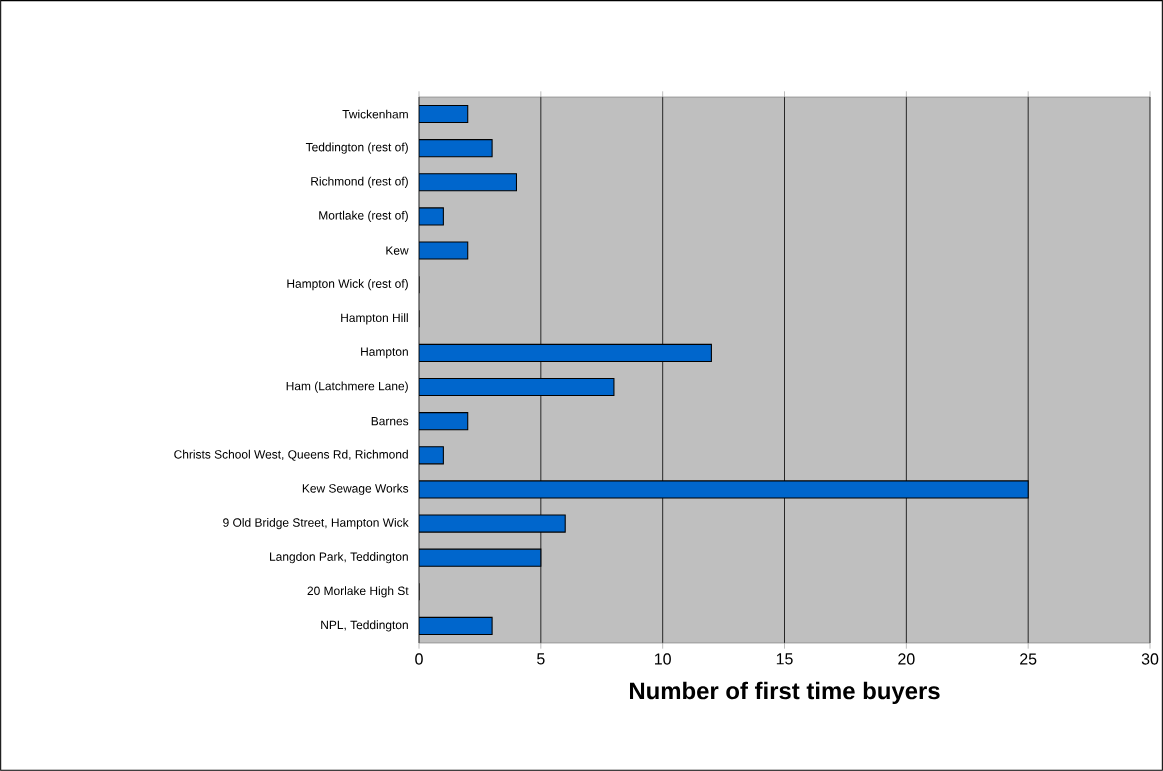 This screenshot has height=771, width=1163. What do you see at coordinates (359, 182) in the screenshot?
I see `y-tick-label: Richmond (rest of)` at bounding box center [359, 182].